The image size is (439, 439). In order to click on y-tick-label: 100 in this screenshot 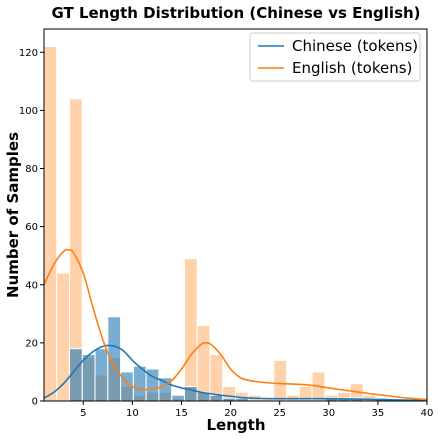, I will do `click(28, 111)`.